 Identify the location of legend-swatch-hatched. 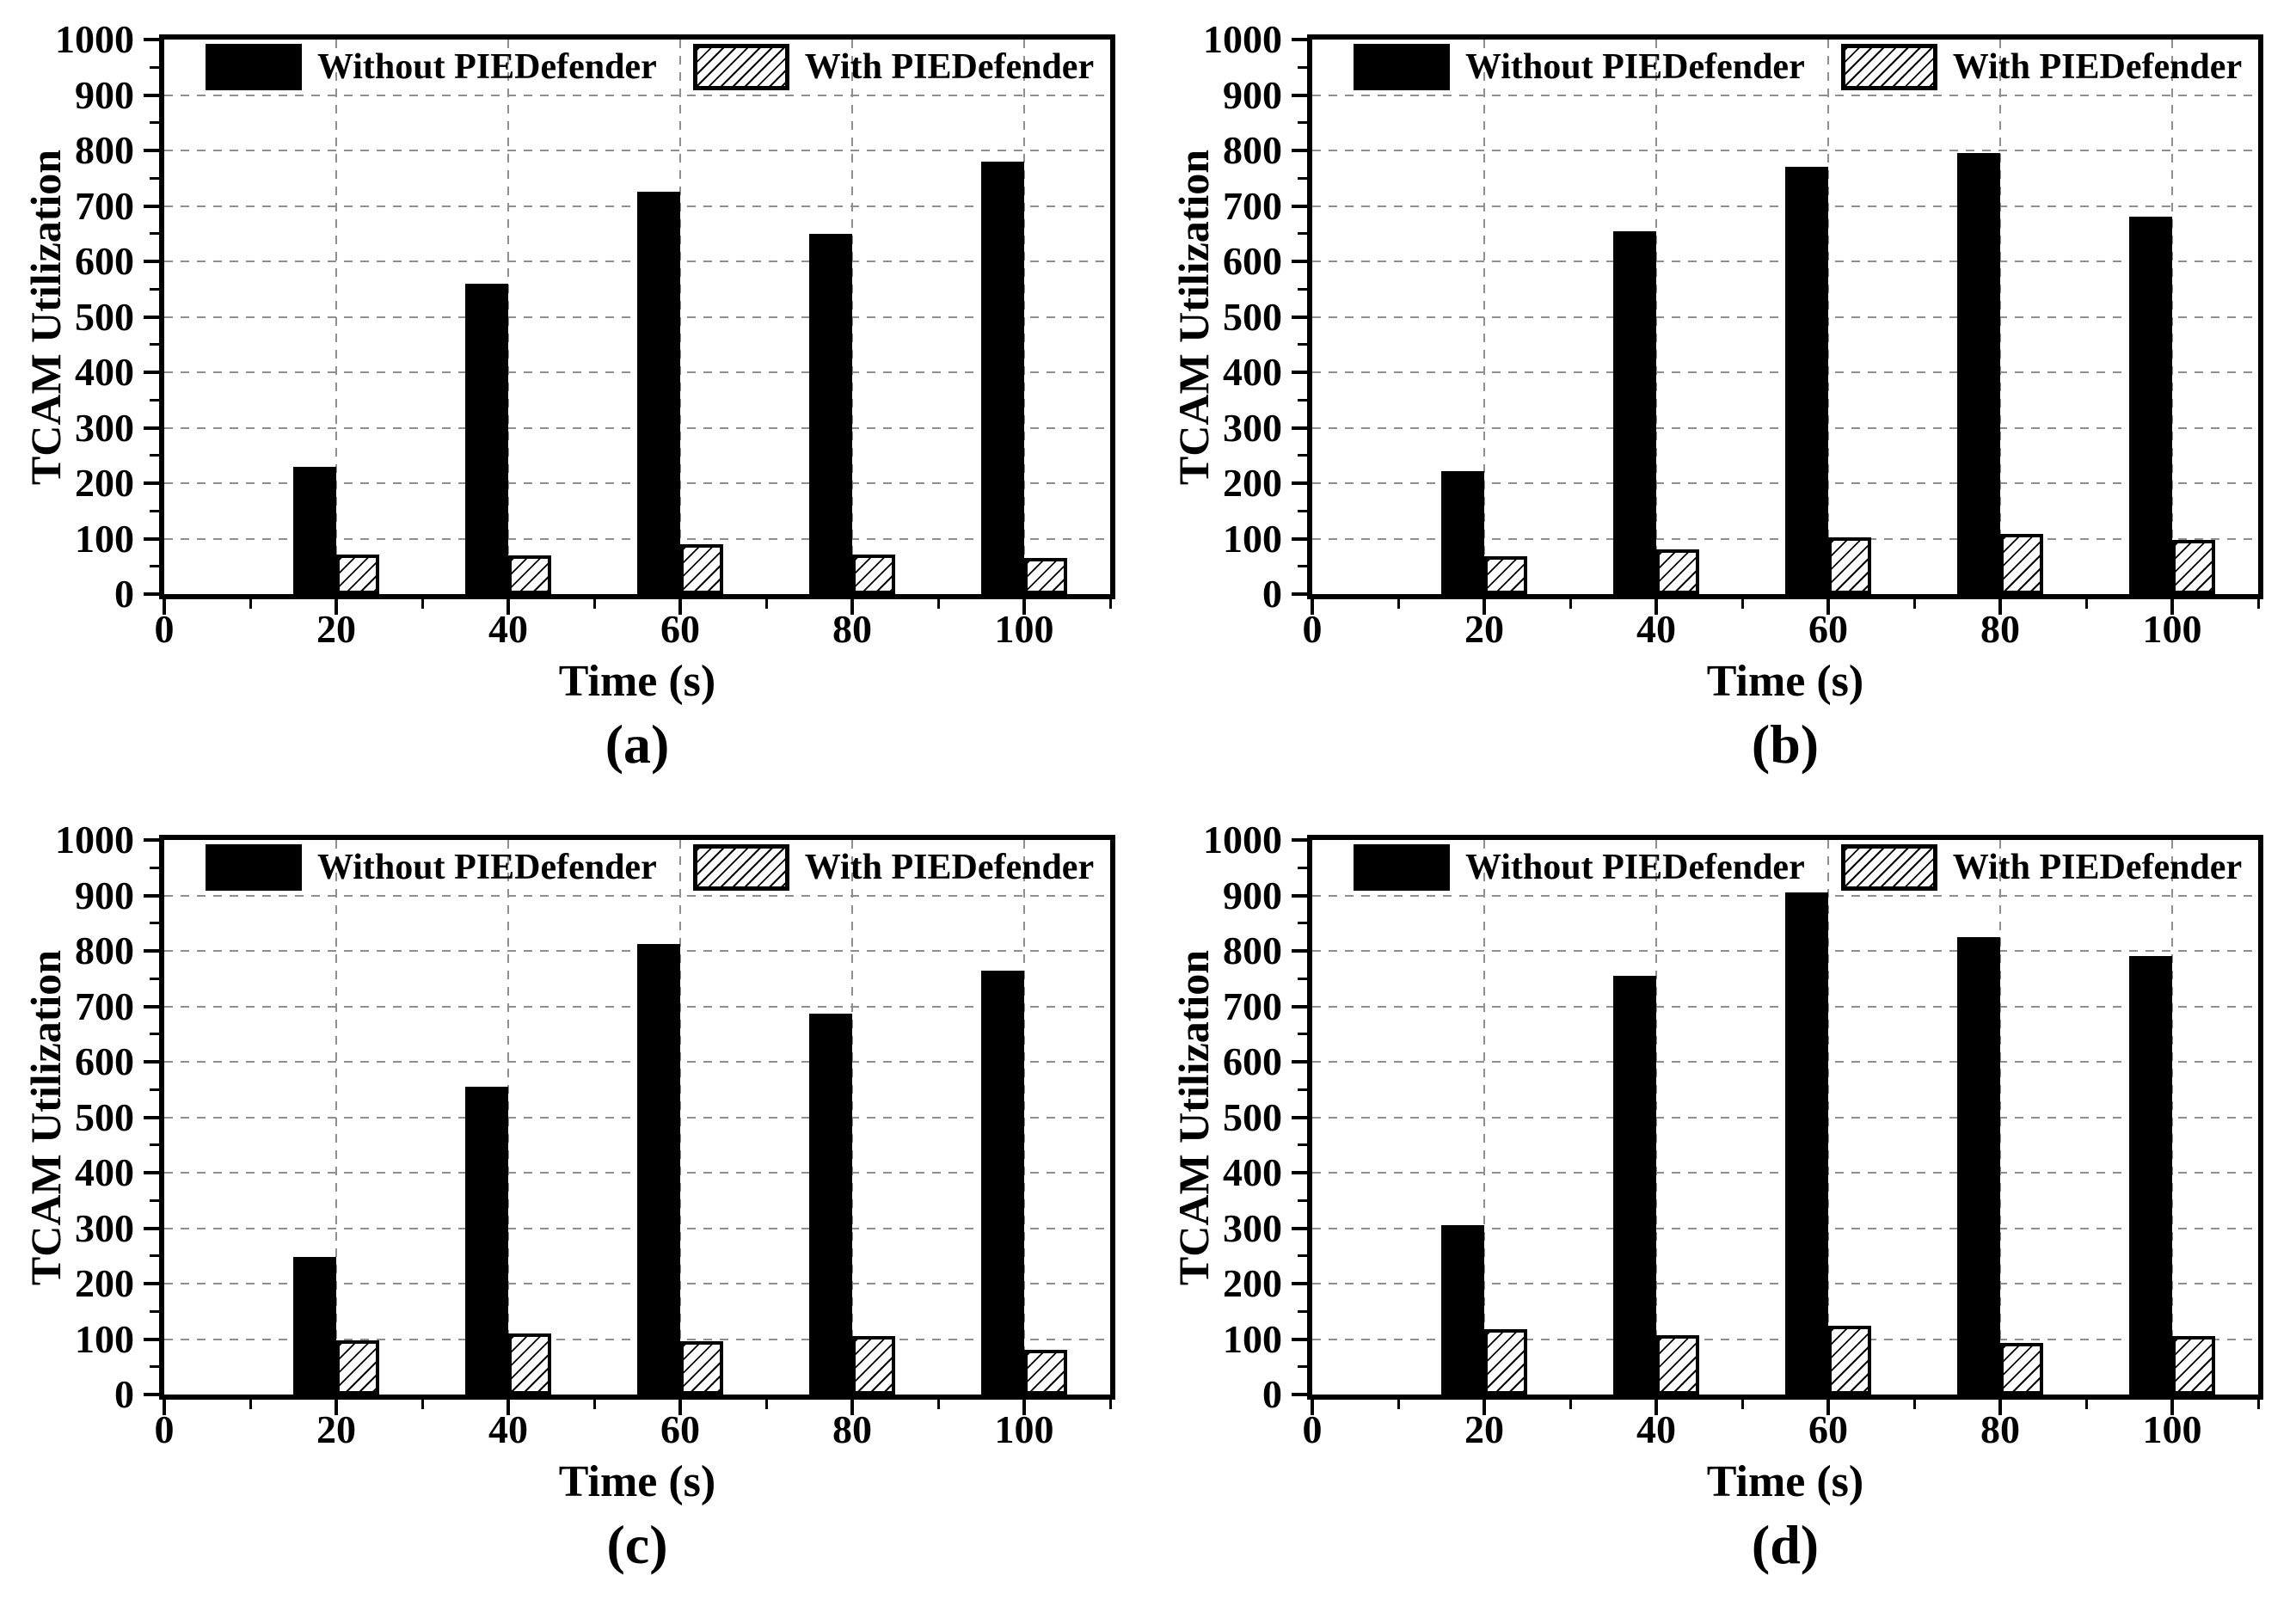
(740, 67).